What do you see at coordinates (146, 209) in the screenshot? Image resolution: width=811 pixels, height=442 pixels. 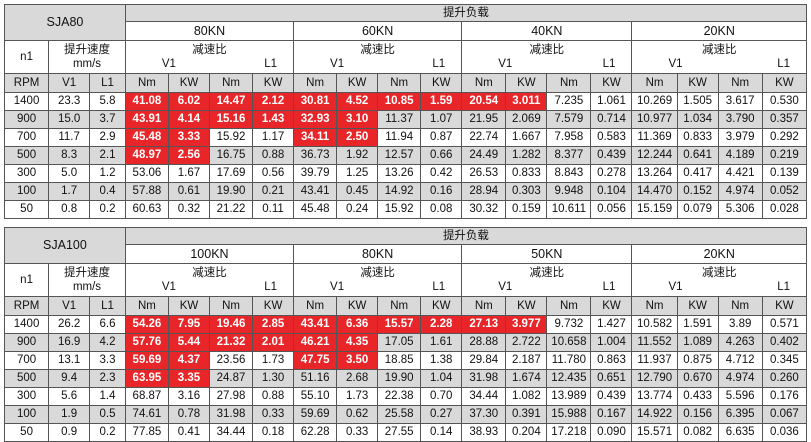 I see `table-cell: 60.63` at bounding box center [146, 209].